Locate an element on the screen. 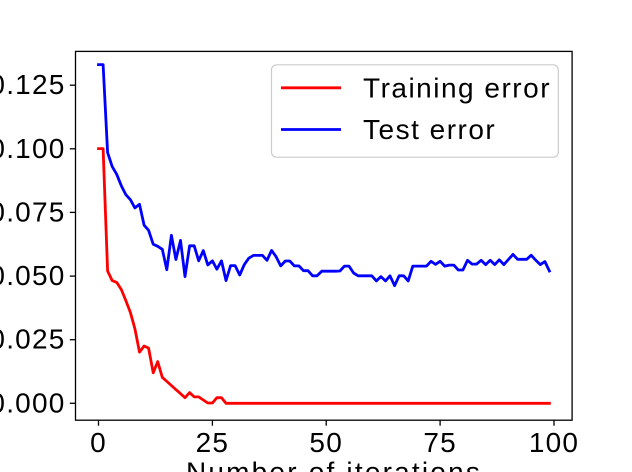 The width and height of the screenshot is (632, 472). svg-text: 0 is located at coordinates (98, 442).